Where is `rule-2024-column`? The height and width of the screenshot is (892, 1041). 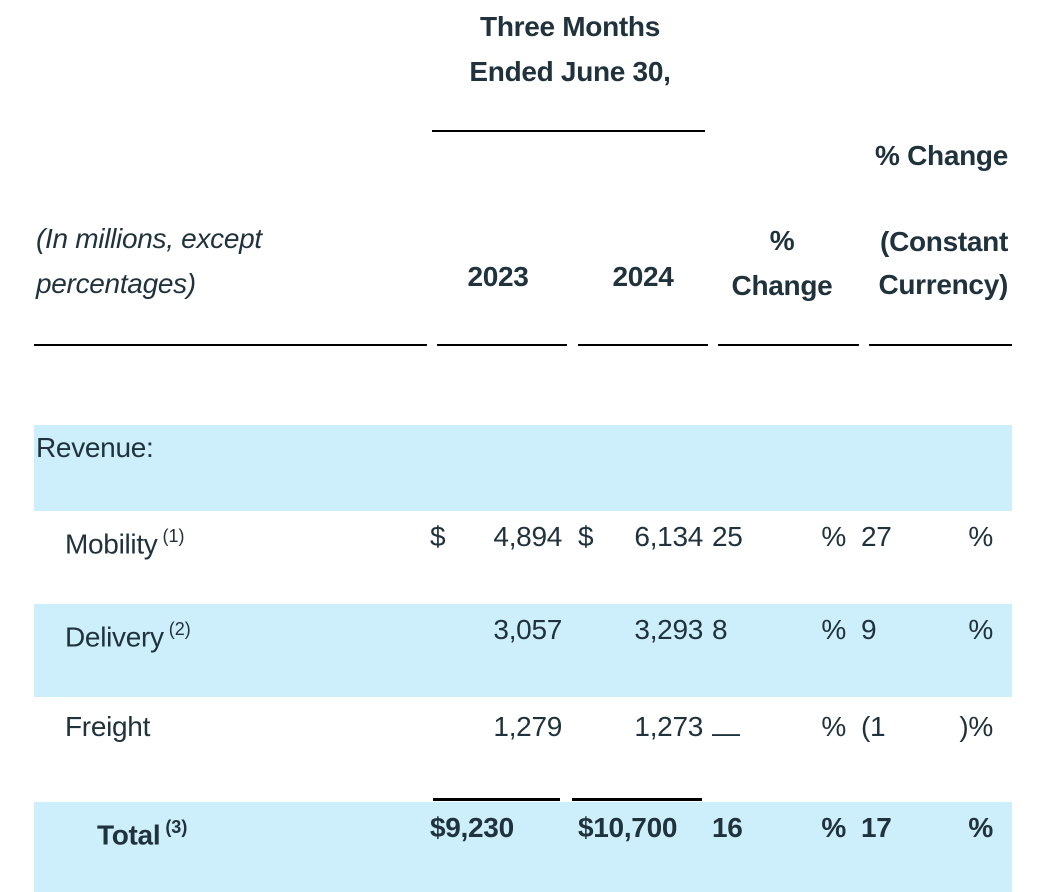
rule-2024-column is located at coordinates (643, 345).